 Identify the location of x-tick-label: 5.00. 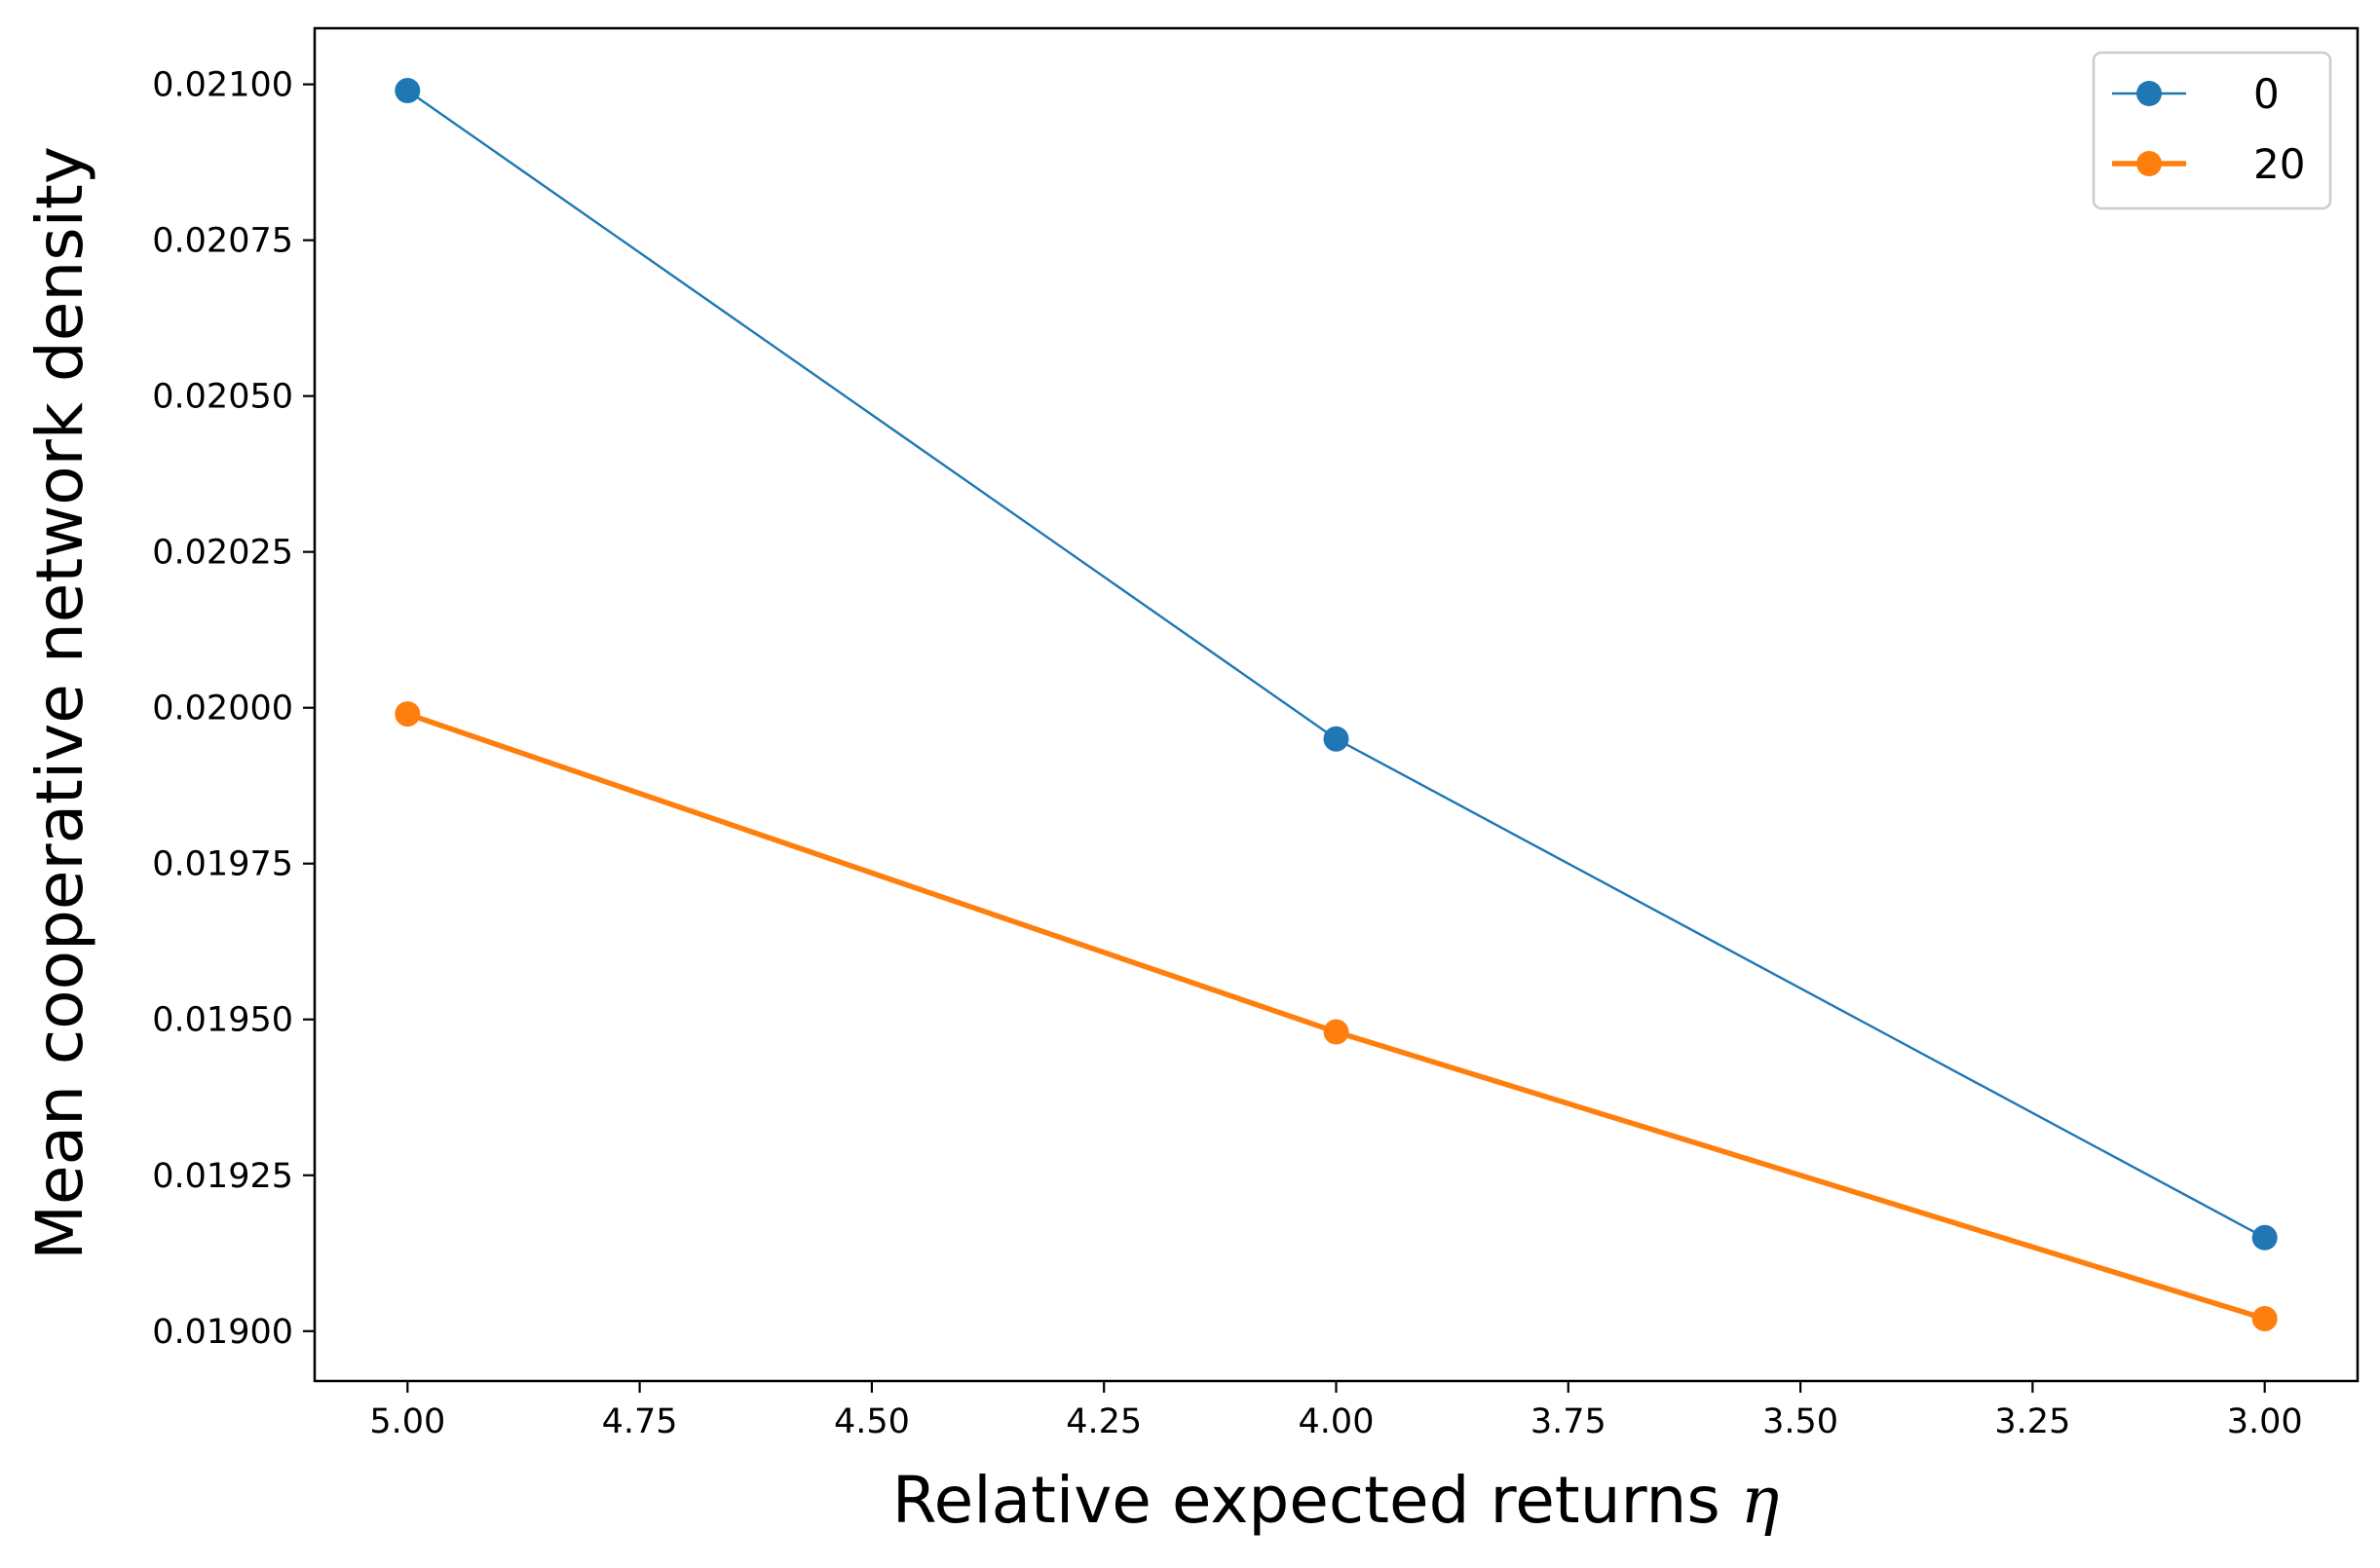
(407, 1421).